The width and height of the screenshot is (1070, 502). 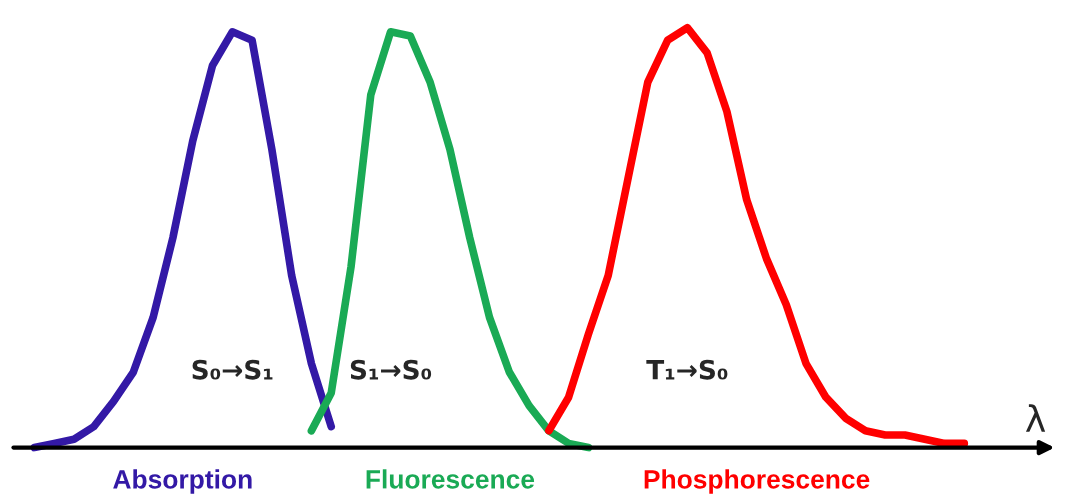 I want to click on annotation: S₀→S₁, so click(x=232, y=369).